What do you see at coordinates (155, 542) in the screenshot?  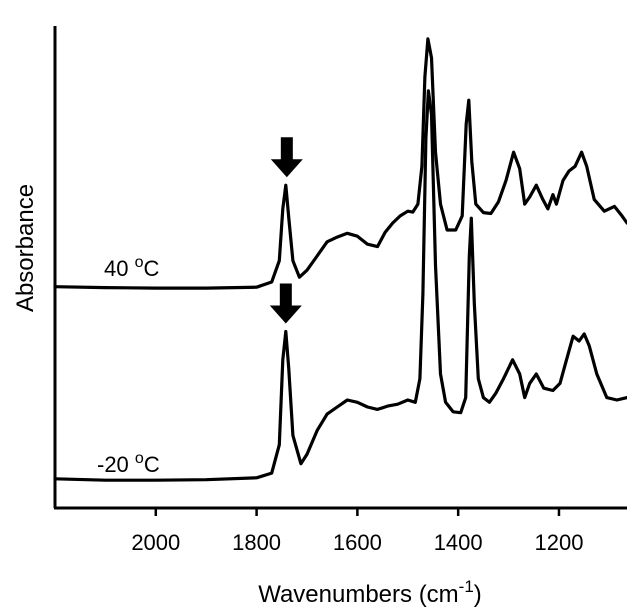 I see `x-tick-label-2000: 2000` at bounding box center [155, 542].